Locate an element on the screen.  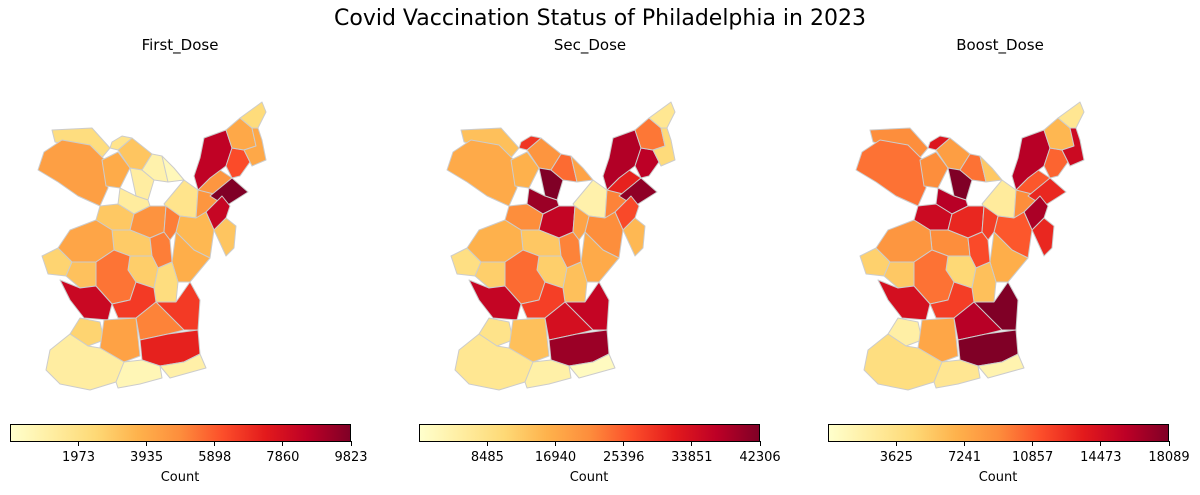
colorbar-tick-label-first-dose-2: 3935 is located at coordinates (147, 457).